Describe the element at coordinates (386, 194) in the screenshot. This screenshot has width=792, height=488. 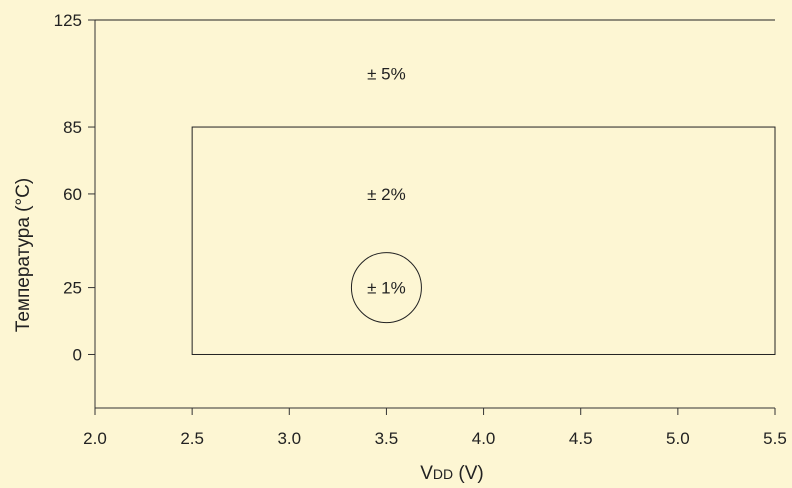
I see `region-label: ± 2%` at that location.